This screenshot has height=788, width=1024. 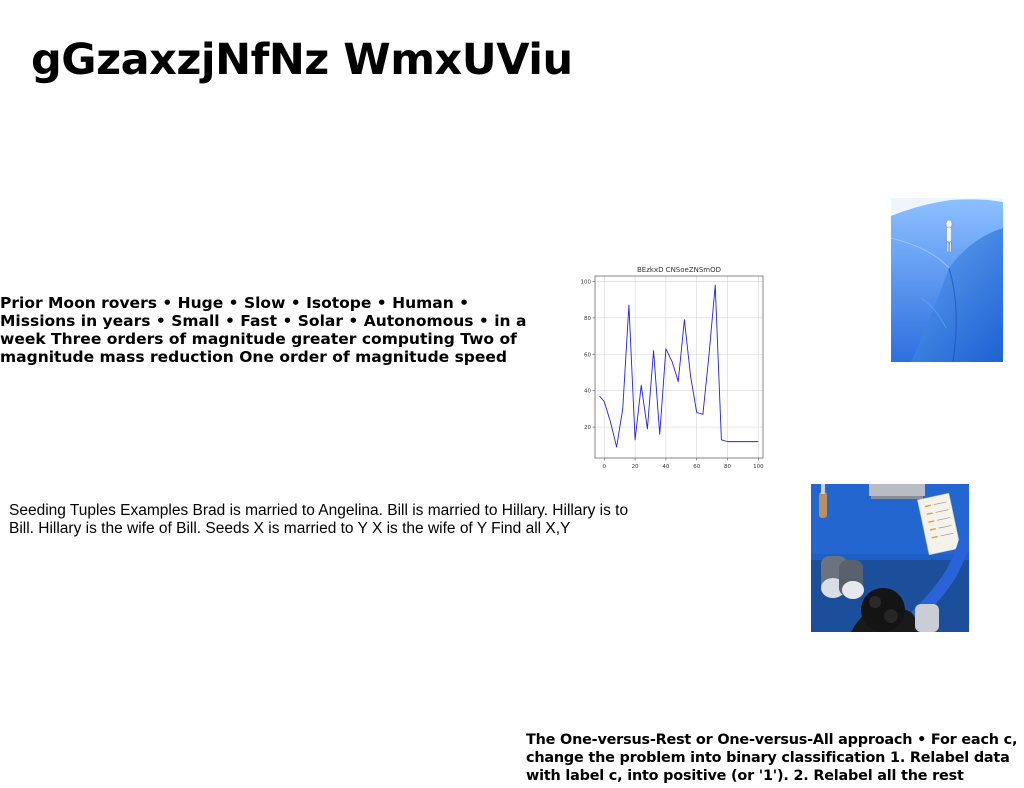 I want to click on chart-x-tick-label: 100, so click(x=758, y=467).